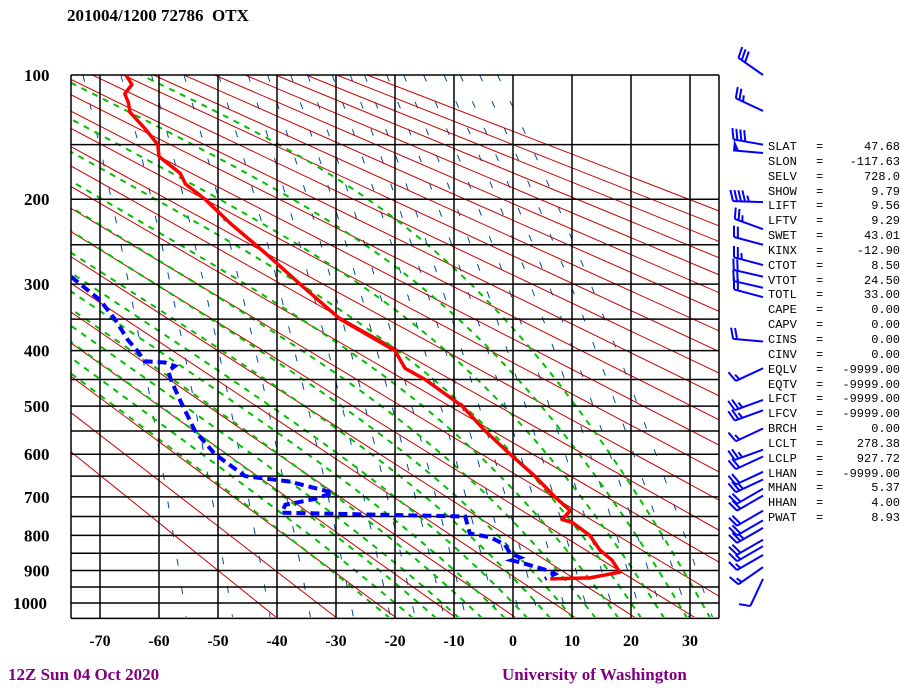 Image resolution: width=900 pixels, height=700 pixels. Describe the element at coordinates (782, 339) in the screenshot. I see `stat-name: CINS` at that location.